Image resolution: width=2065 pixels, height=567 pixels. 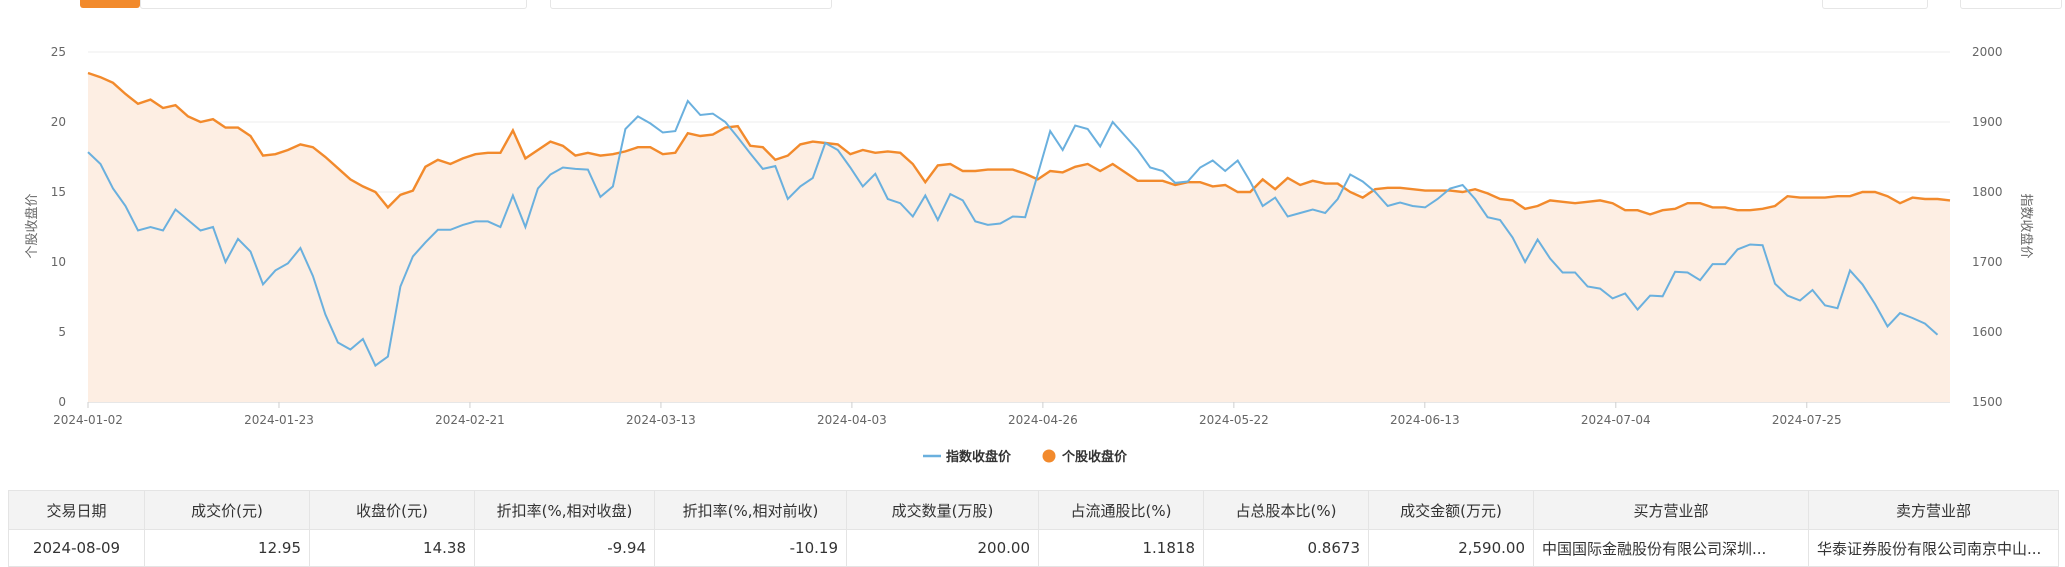 What do you see at coordinates (1425, 420) in the screenshot?
I see `x-tick-label: 2024-06-13` at bounding box center [1425, 420].